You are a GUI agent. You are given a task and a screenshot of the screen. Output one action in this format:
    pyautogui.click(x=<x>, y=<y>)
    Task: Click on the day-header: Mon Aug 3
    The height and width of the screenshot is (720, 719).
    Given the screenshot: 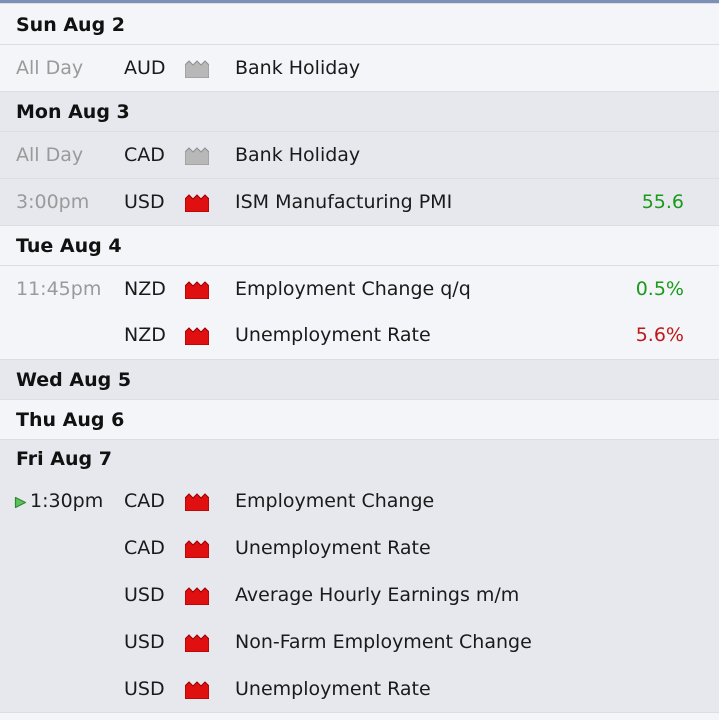 What is the action you would take?
    pyautogui.click(x=359, y=111)
    